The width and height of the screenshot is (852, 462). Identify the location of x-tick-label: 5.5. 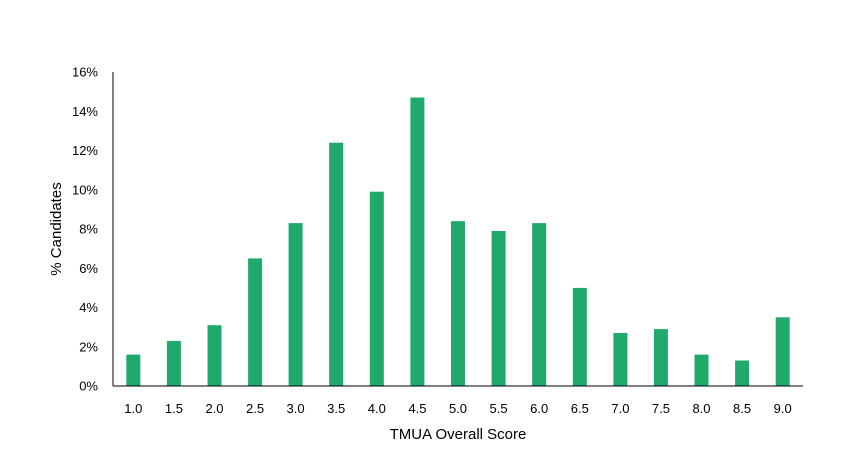
(499, 408).